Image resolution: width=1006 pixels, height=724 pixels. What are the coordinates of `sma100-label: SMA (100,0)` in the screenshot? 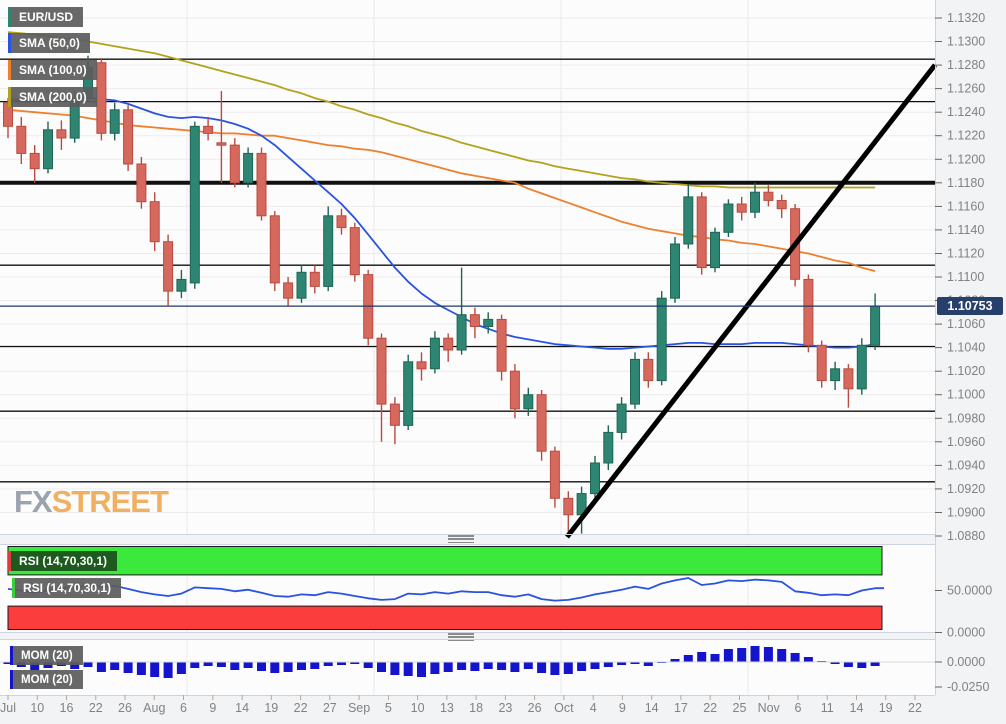 It's located at (53, 70).